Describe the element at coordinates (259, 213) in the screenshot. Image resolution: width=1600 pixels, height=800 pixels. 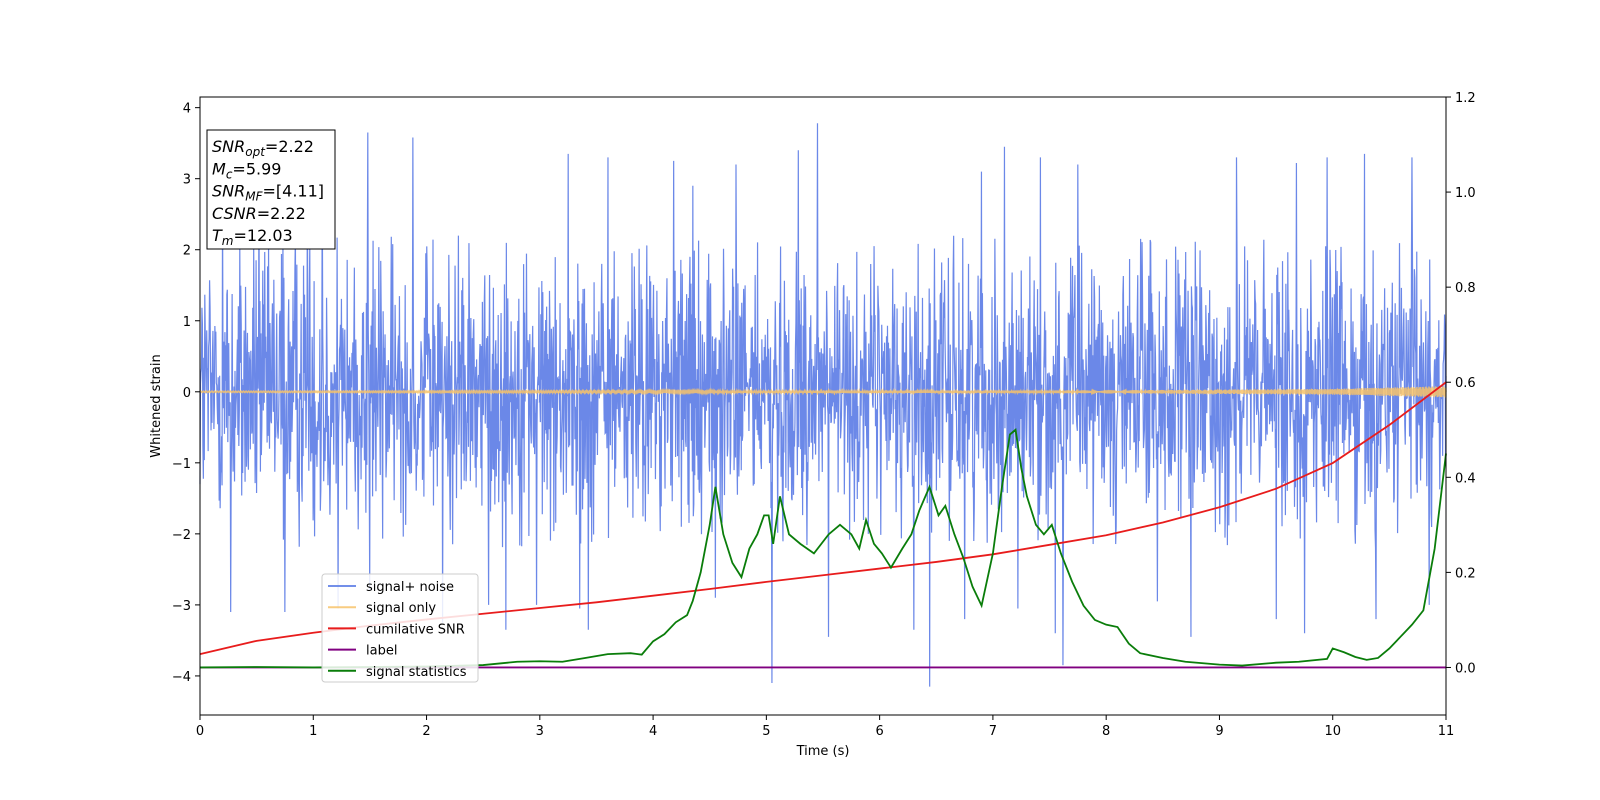
I see `annotation-line: CSNR=2.22` at that location.